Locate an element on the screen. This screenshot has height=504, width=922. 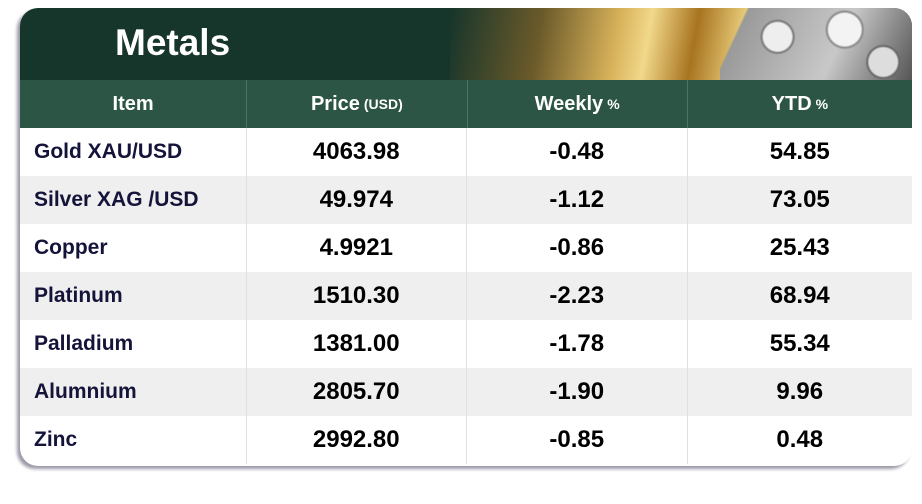
item-name: Zinc is located at coordinates (133, 440).